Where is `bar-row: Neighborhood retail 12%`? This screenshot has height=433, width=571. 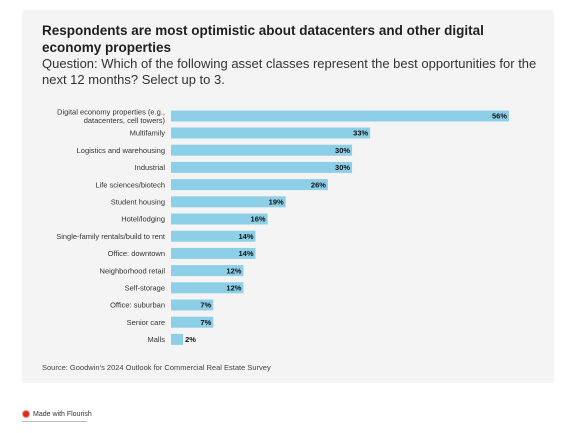
bar-row: Neighborhood retail 12% is located at coordinates (172, 271).